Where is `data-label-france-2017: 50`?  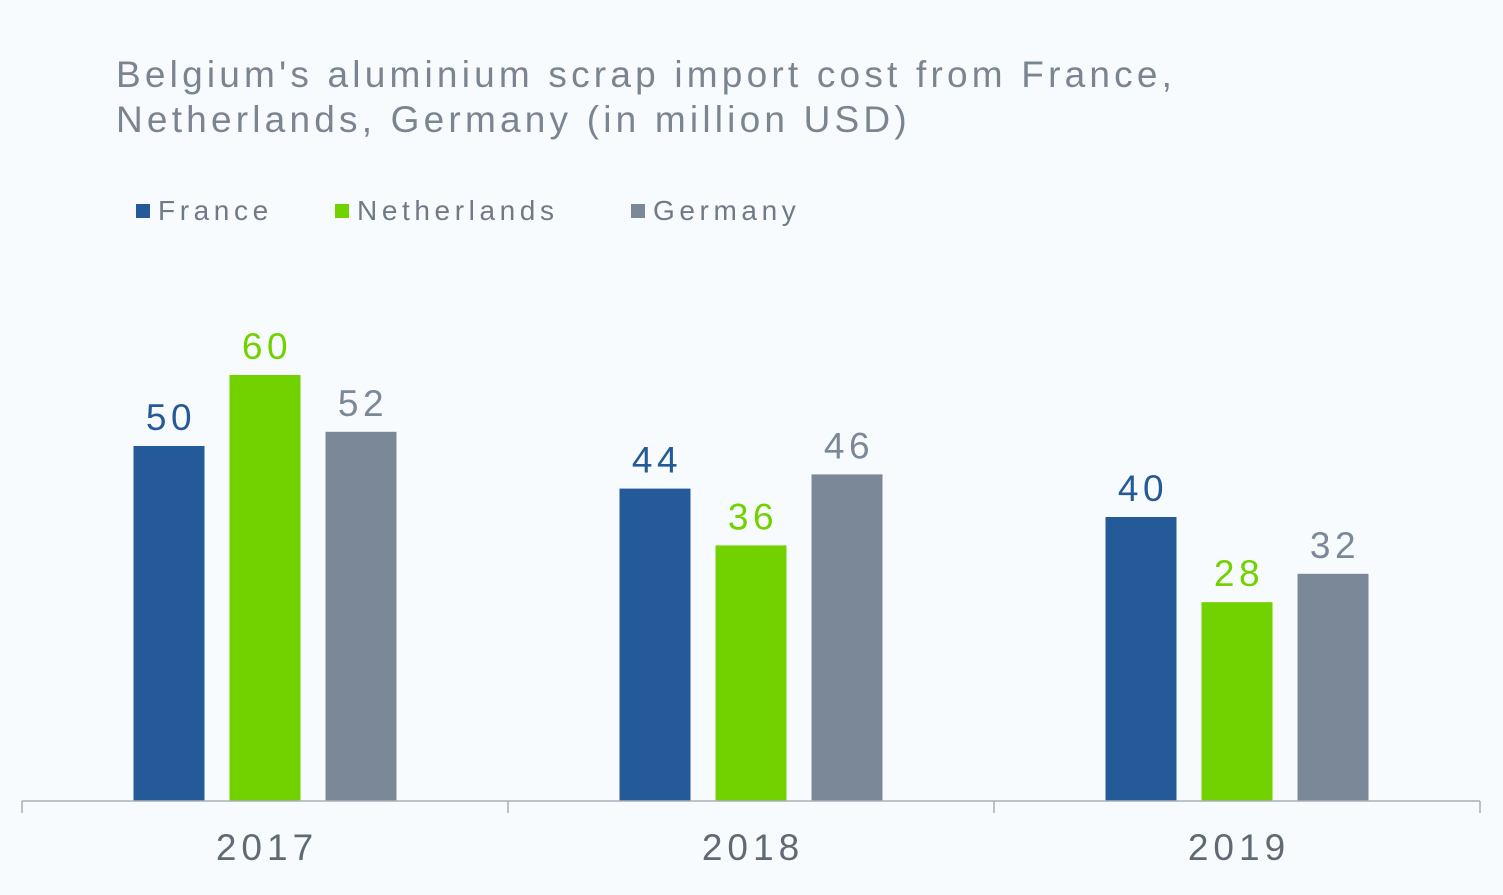 data-label-france-2017: 50 is located at coordinates (171, 417).